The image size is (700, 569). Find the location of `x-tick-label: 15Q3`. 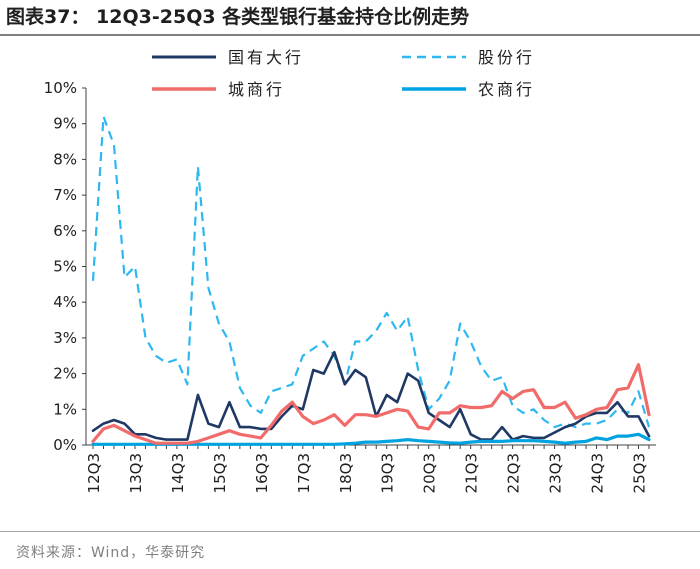

x-tick-label: 15Q3 is located at coordinates (220, 473).